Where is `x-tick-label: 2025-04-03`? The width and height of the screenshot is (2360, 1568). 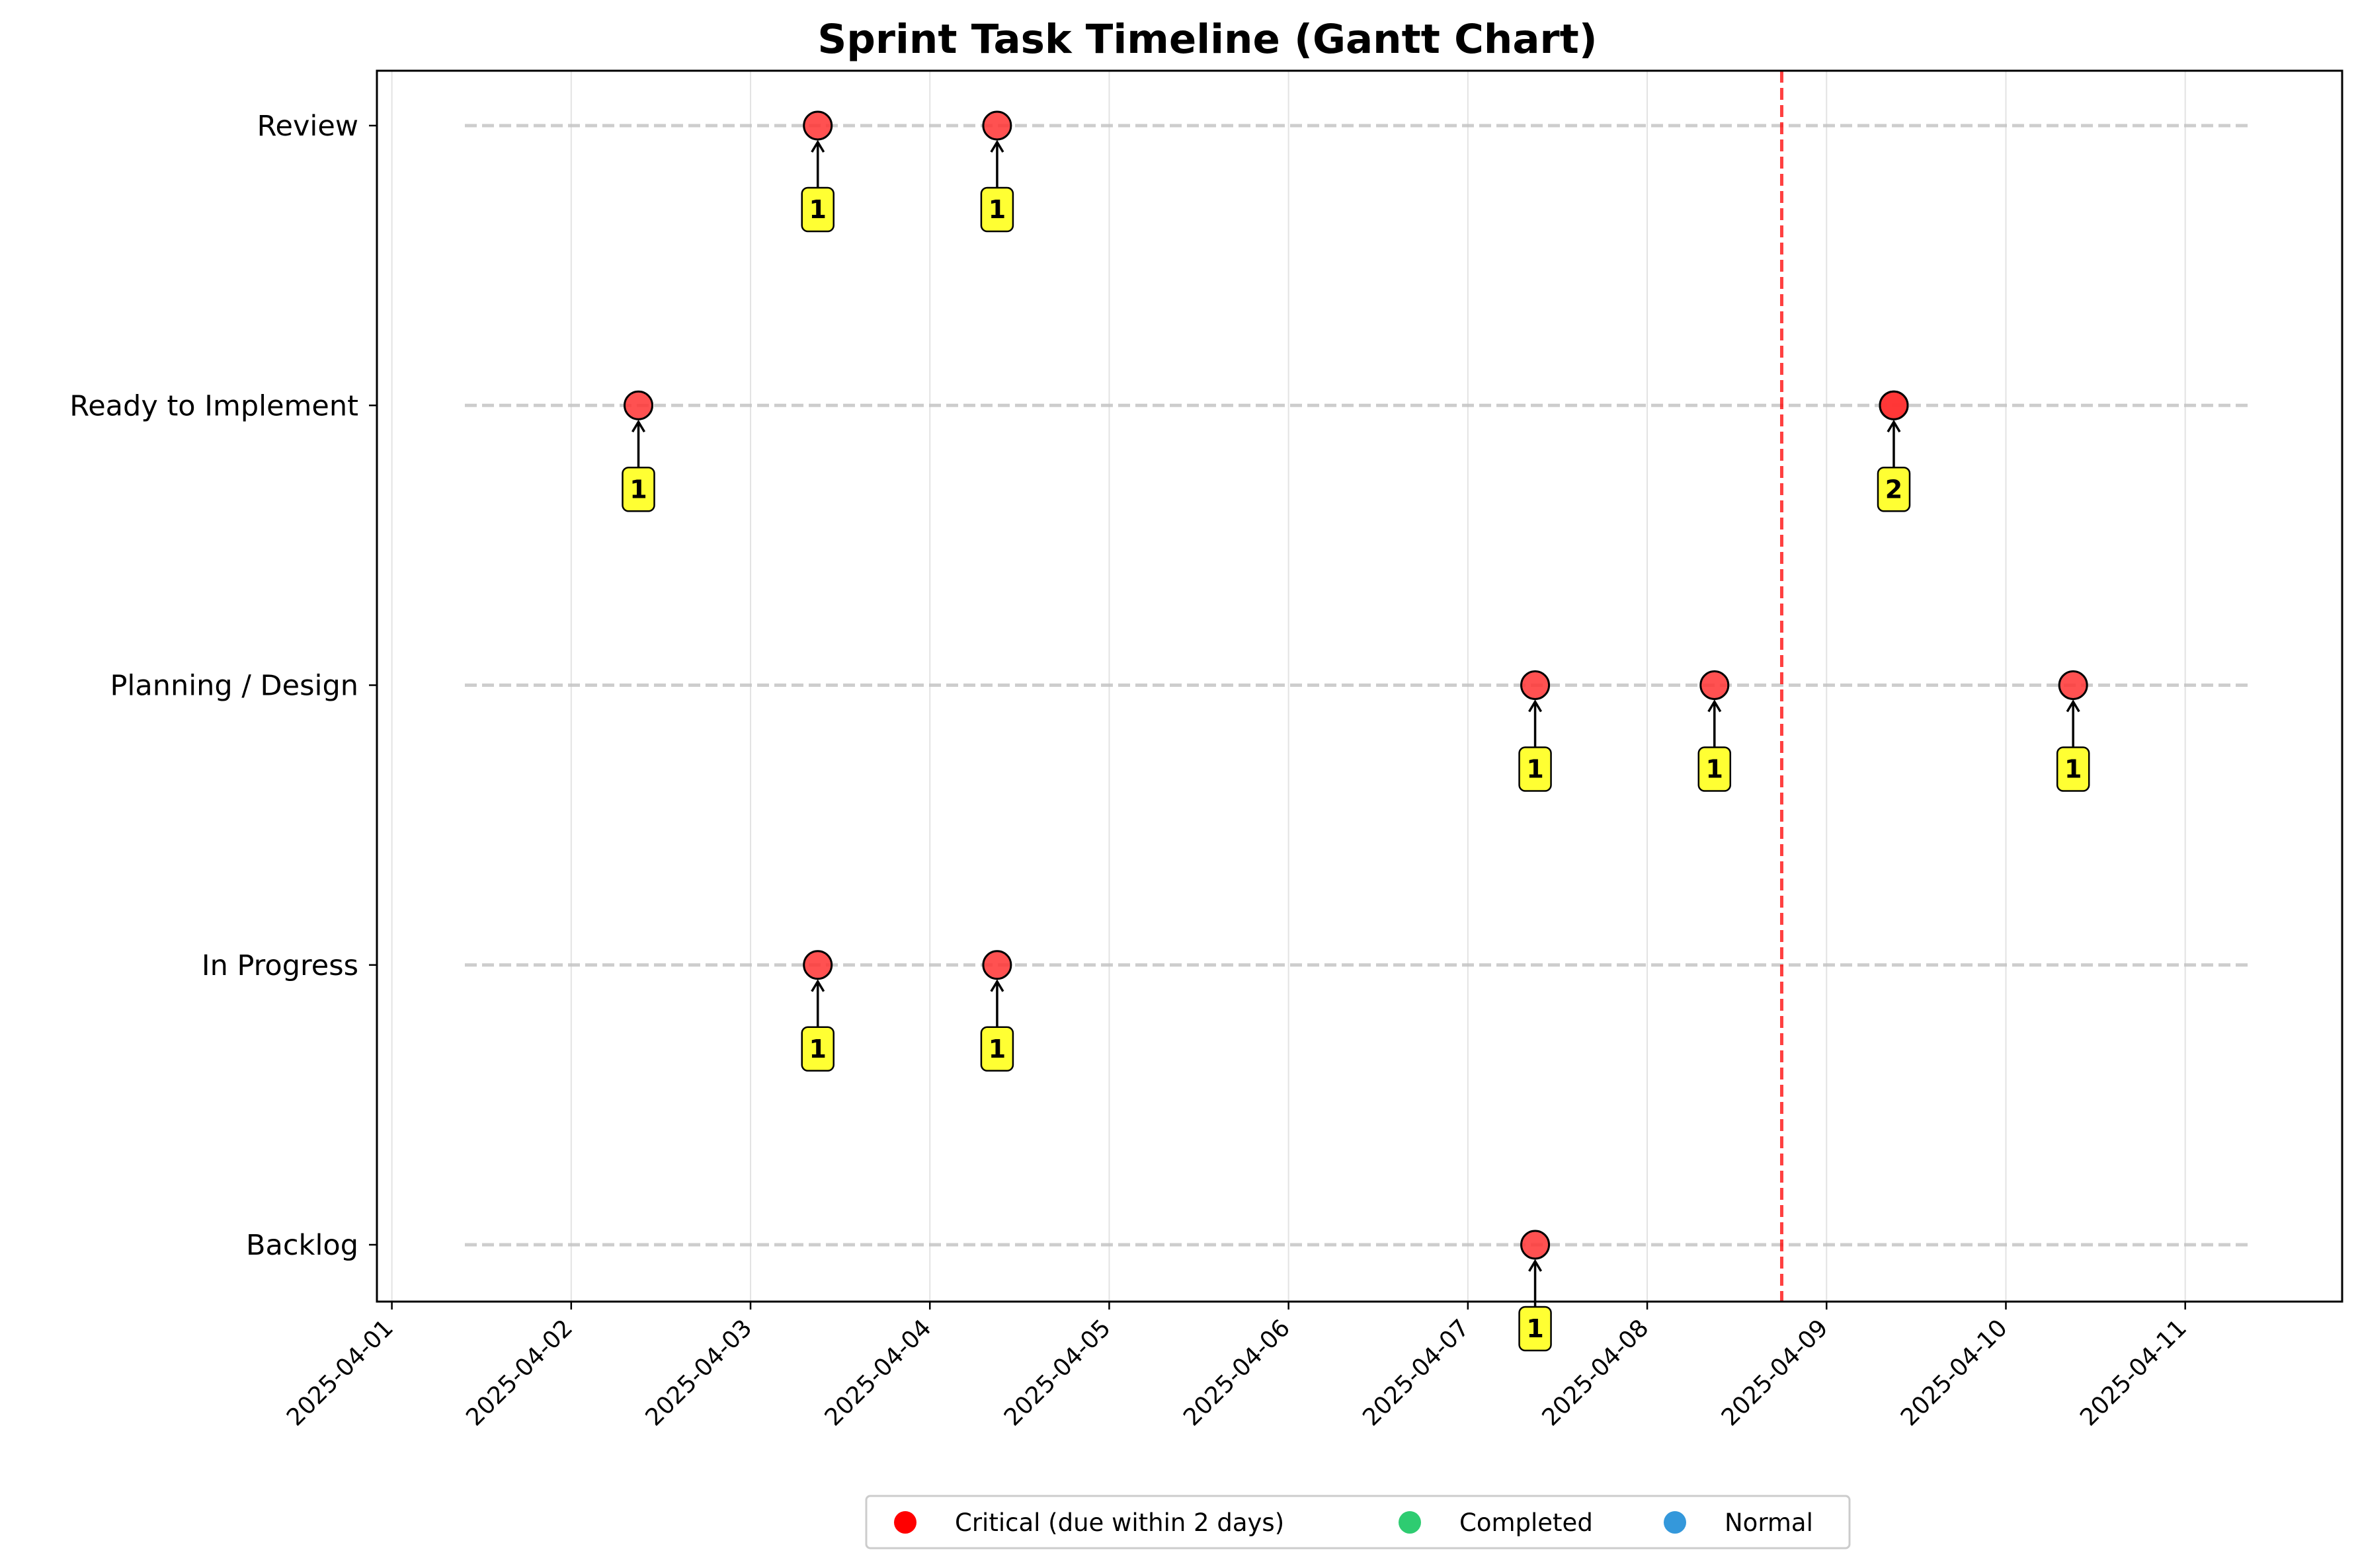
x-tick-label: 2025-04-03 is located at coordinates (698, 1372).